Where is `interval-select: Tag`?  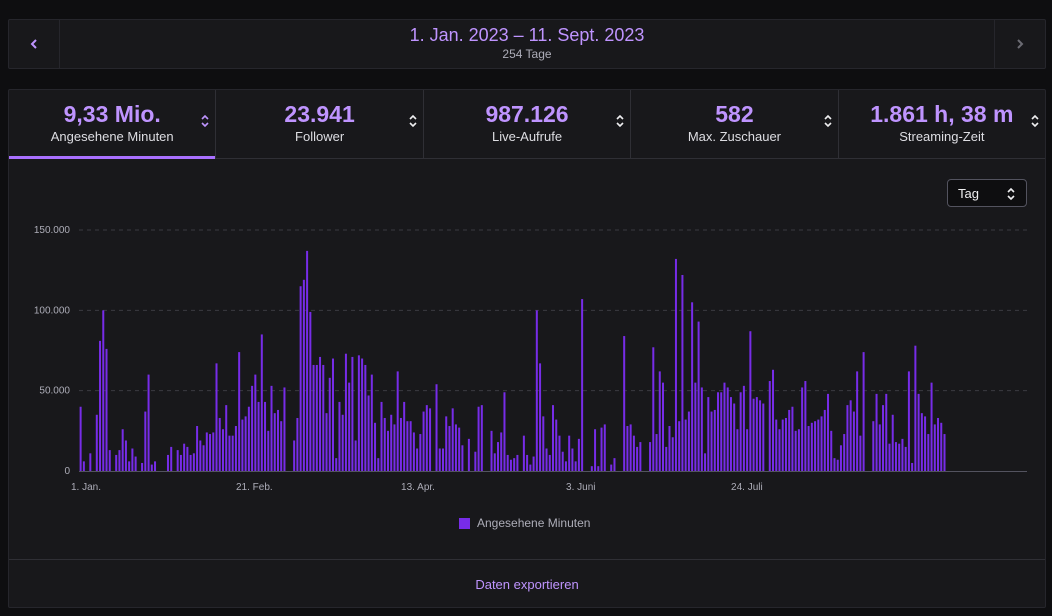 interval-select: Tag is located at coordinates (987, 193).